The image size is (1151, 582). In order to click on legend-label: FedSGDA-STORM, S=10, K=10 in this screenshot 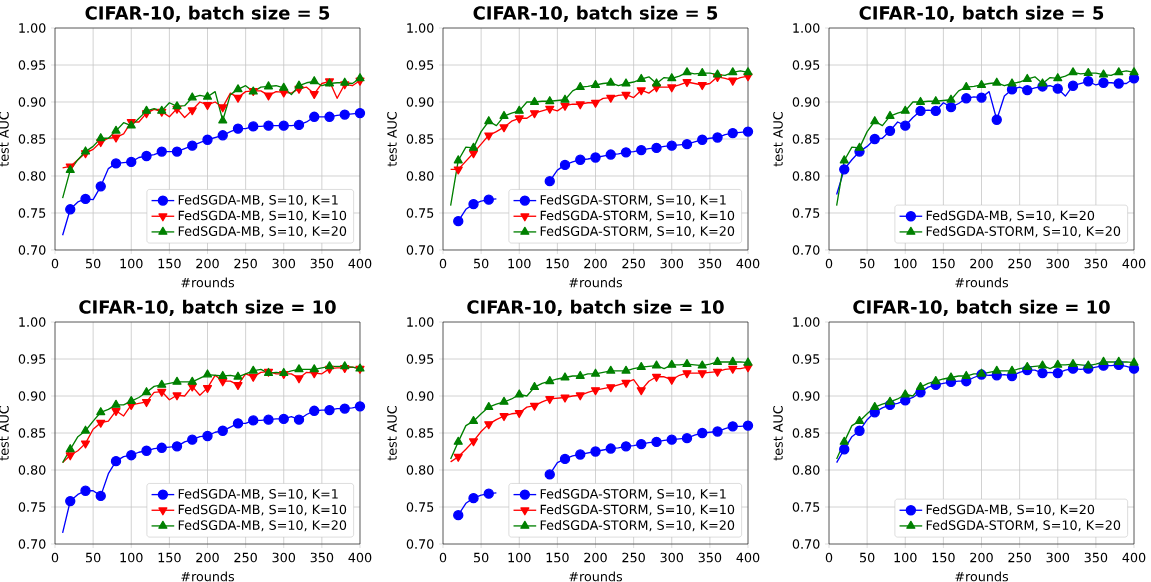, I will do `click(637, 510)`.